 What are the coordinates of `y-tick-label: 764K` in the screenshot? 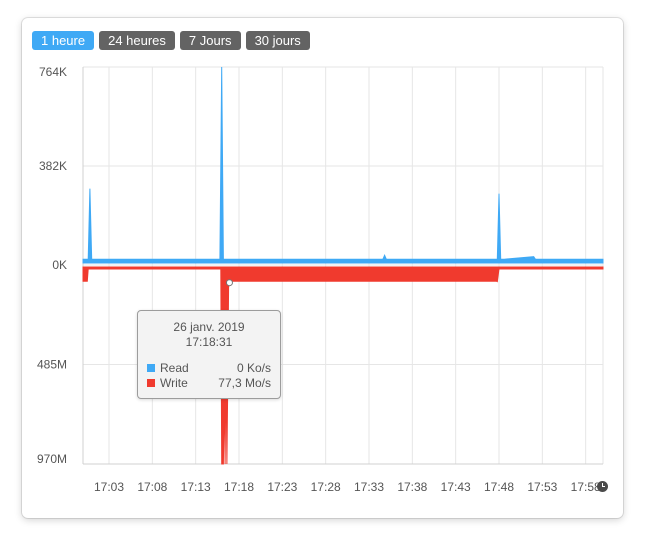 It's located at (53, 72).